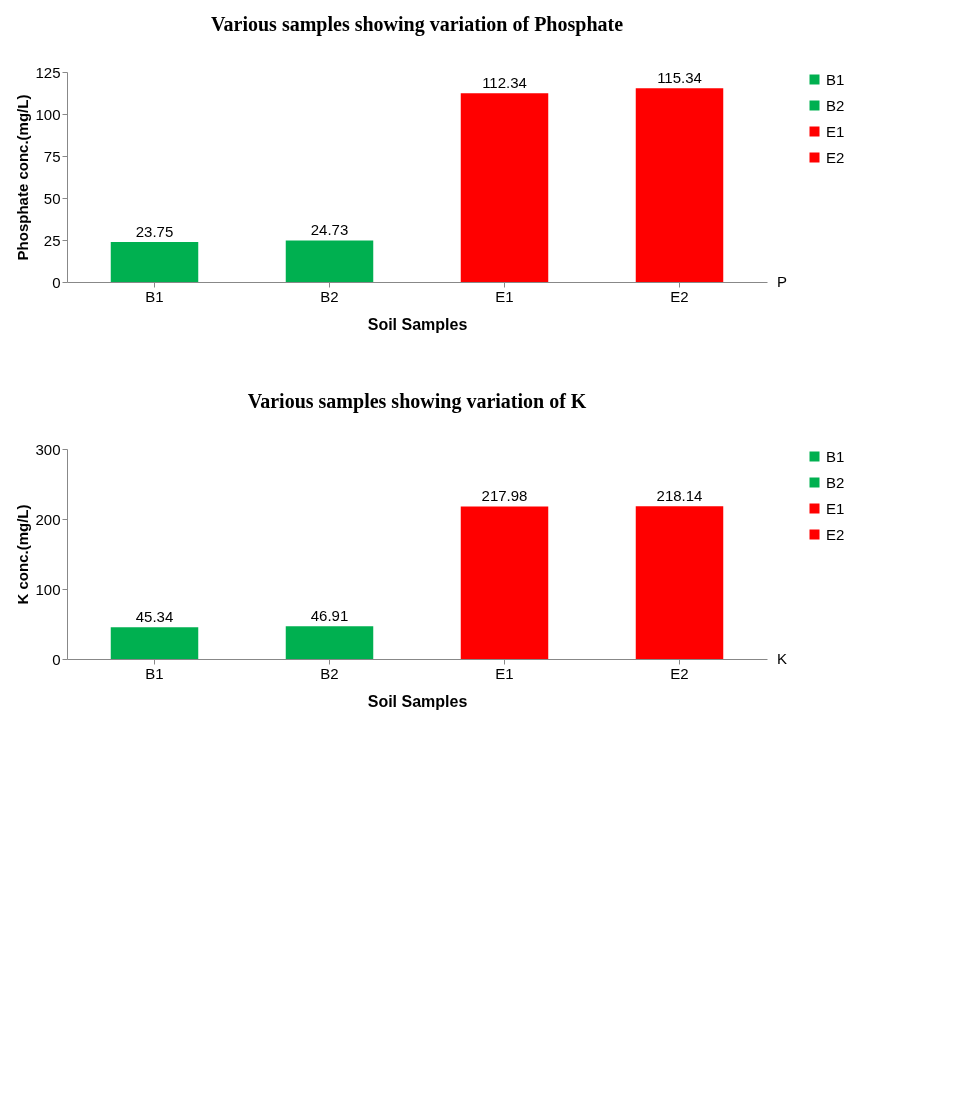 The height and width of the screenshot is (1114, 979). Describe the element at coordinates (23, 177) in the screenshot. I see `y-axis-title: Phosphate conc.(mg/L)` at that location.